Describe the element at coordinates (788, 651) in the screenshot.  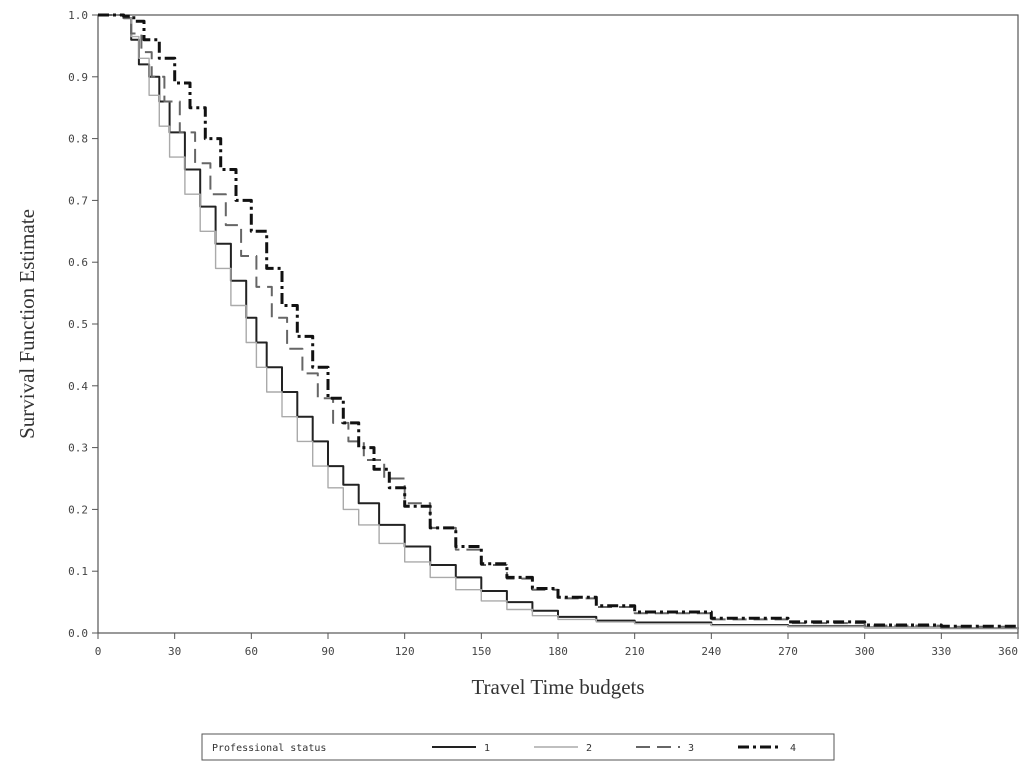
I see `x-tick-label: 270` at that location.